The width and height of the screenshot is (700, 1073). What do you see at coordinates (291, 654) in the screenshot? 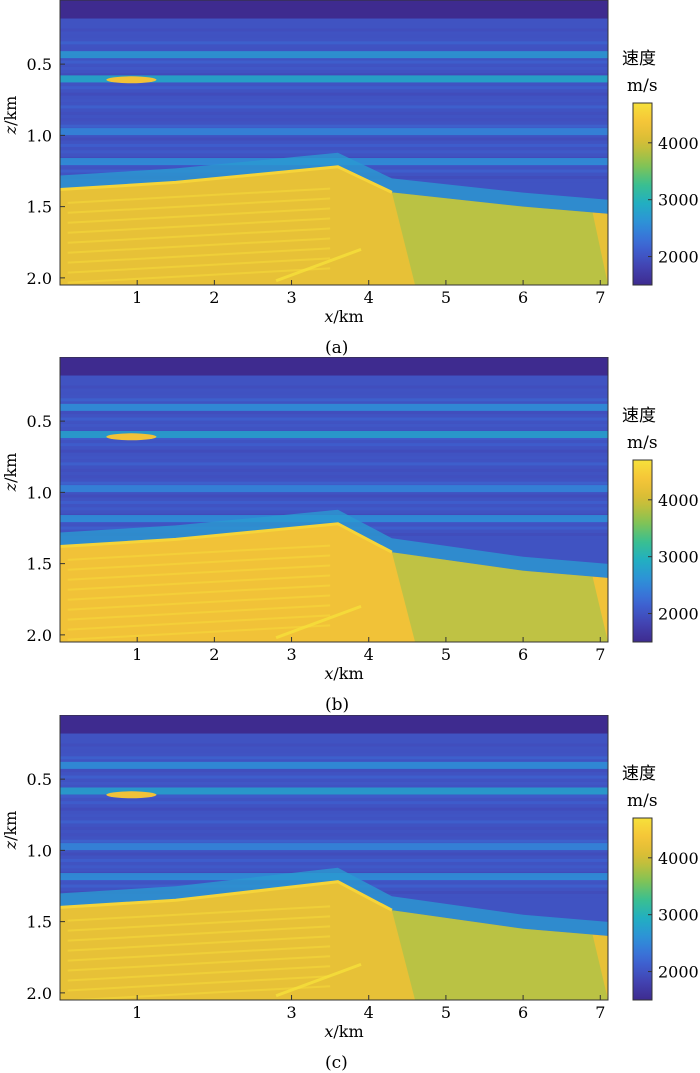
I see `x-tick-label: 3` at bounding box center [291, 654].